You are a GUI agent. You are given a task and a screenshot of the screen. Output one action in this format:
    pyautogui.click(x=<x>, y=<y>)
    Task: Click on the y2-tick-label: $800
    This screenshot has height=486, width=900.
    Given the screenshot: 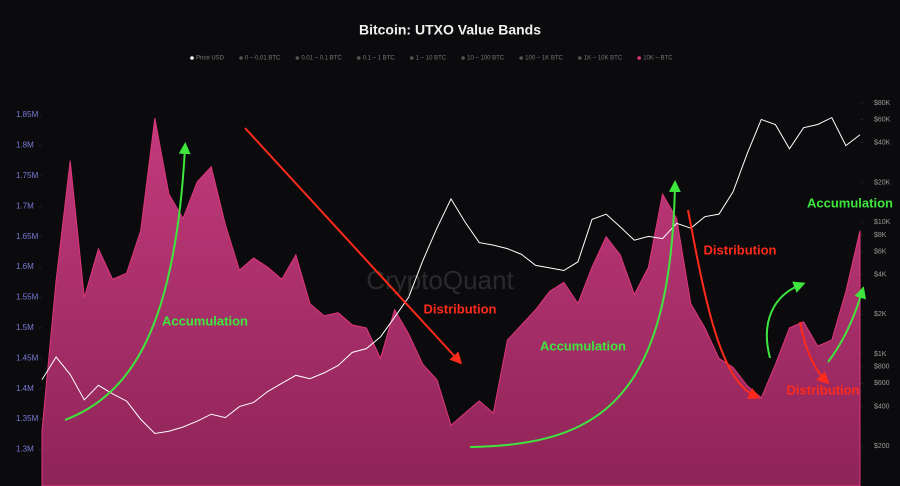 What is the action you would take?
    pyautogui.click(x=882, y=367)
    